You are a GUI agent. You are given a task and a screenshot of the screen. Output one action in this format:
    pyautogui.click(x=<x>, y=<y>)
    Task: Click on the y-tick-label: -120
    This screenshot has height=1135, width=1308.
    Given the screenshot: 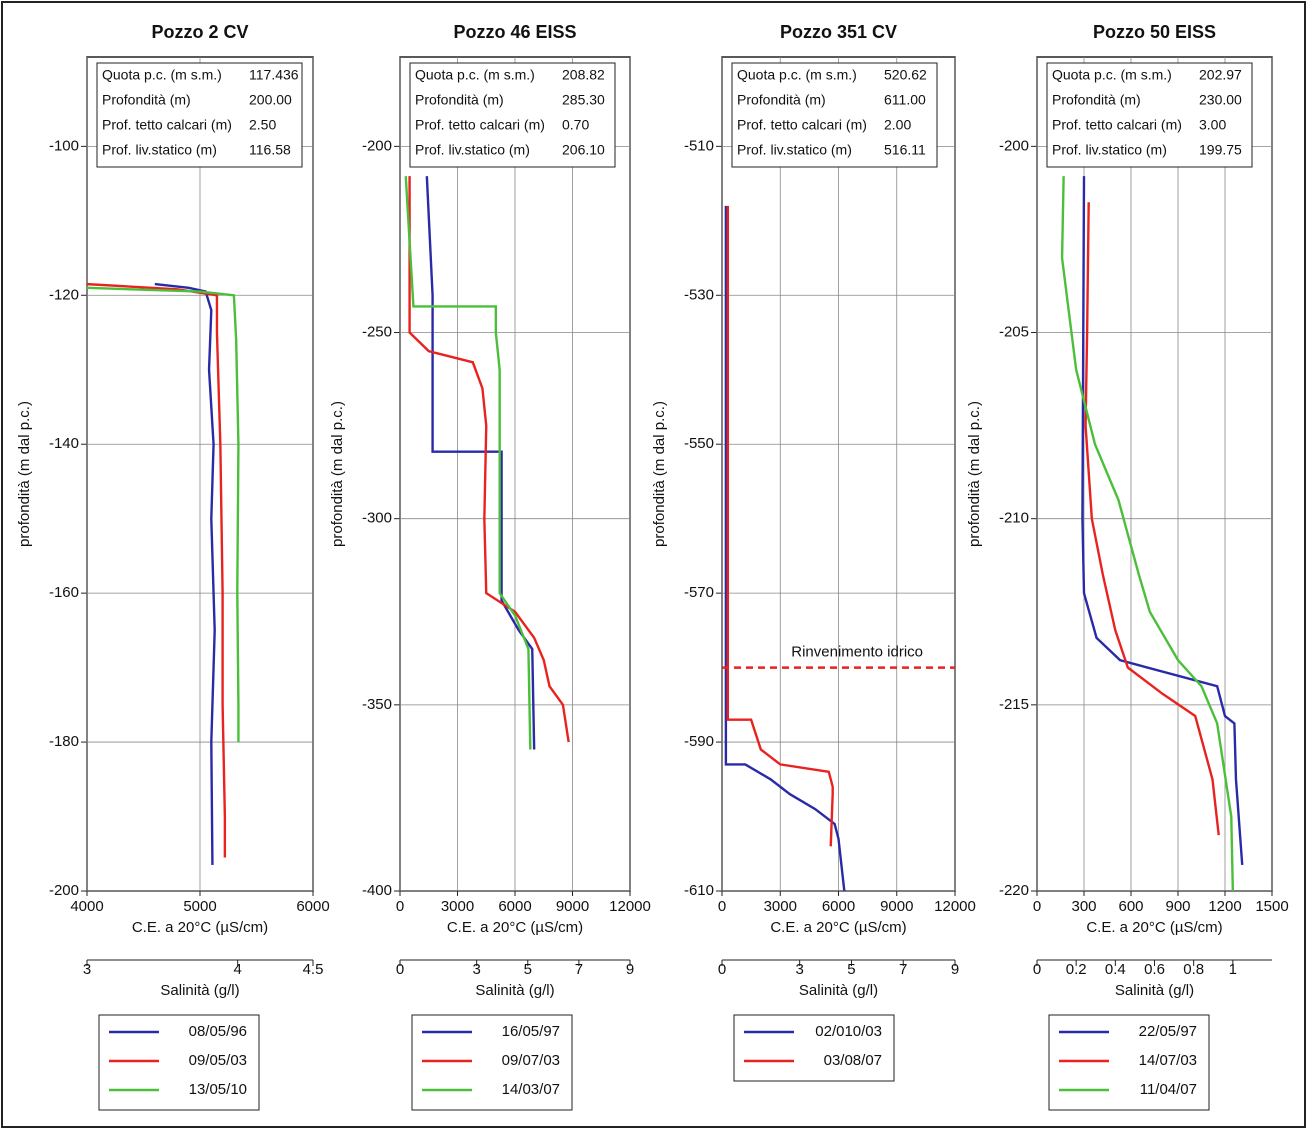 What is the action you would take?
    pyautogui.click(x=64, y=294)
    